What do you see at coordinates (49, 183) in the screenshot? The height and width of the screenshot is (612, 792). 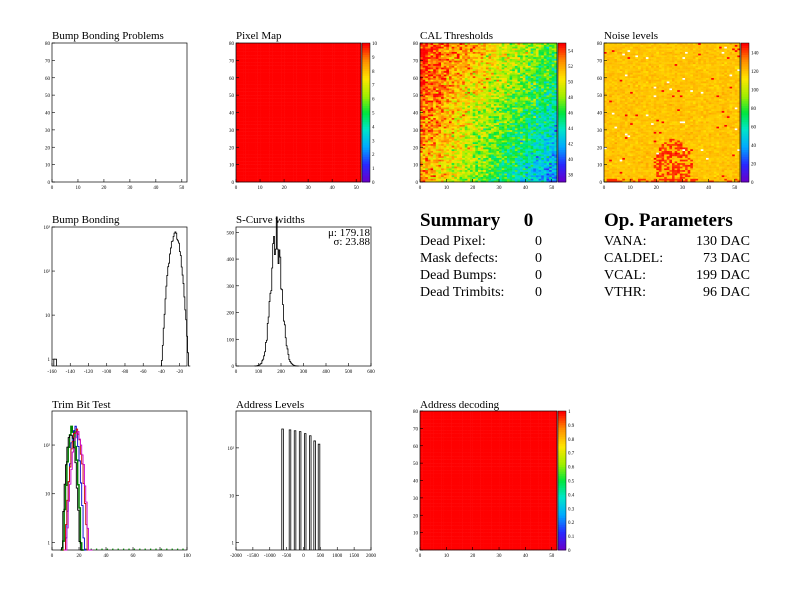 I see `y-tick-label: 0` at bounding box center [49, 183].